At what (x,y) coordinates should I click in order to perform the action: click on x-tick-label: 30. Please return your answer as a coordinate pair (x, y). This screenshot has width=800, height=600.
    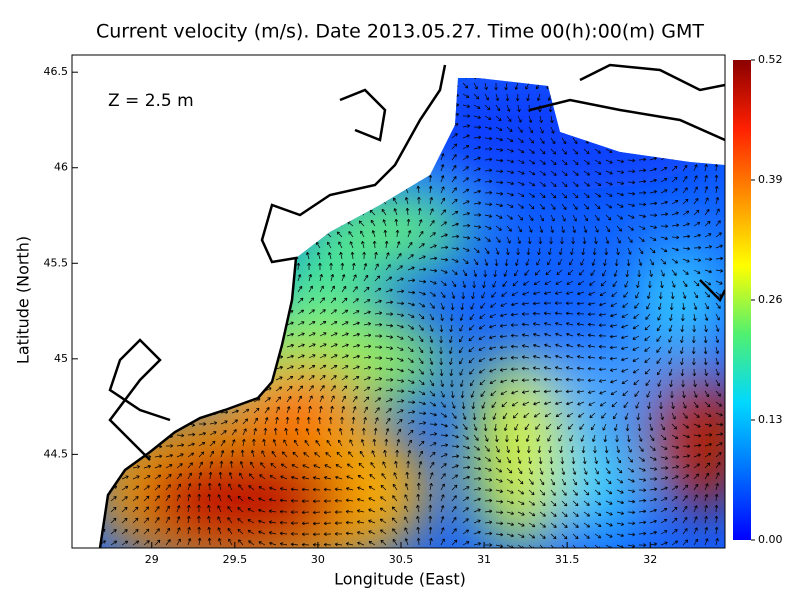
    Looking at the image, I should click on (318, 559).